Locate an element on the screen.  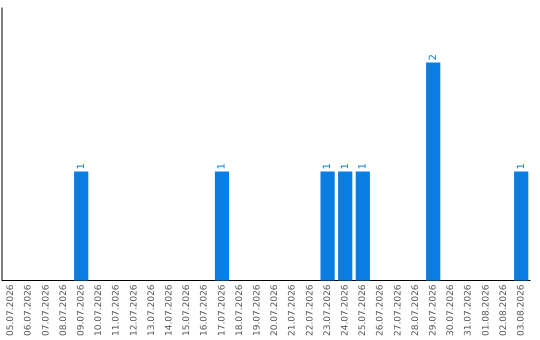
x-tick-label: 23.07.2026 is located at coordinates (327, 310).